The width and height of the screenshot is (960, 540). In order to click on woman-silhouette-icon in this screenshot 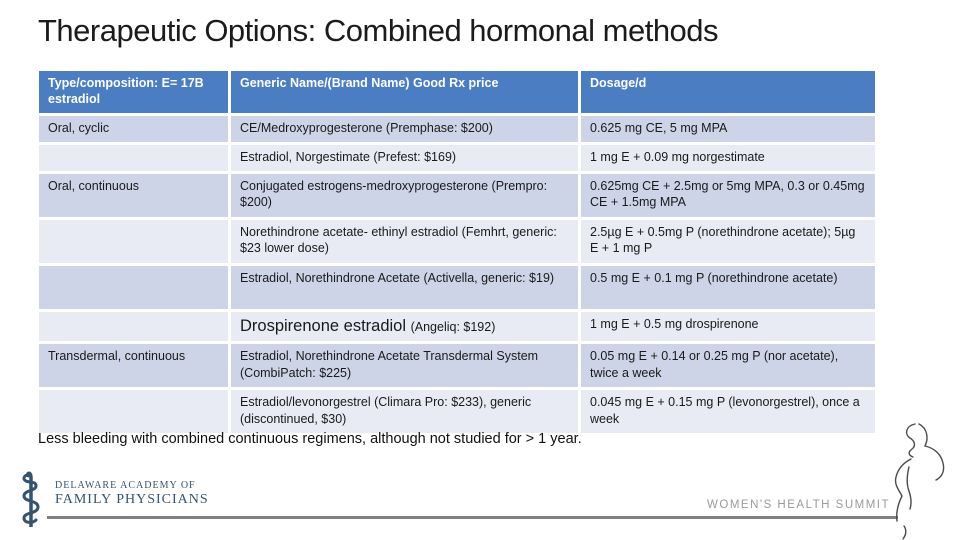, I will do `click(919, 481)`.